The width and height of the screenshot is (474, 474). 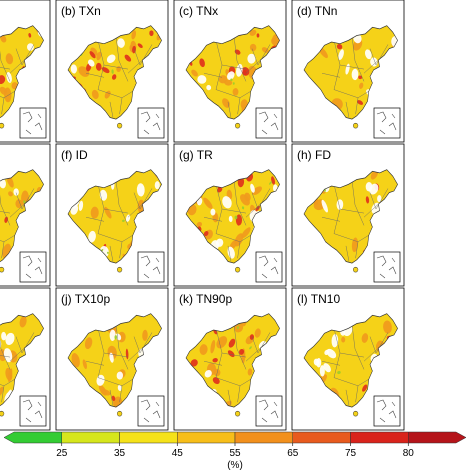 I want to click on panel-label-k: (k) TN90p, so click(x=205, y=299).